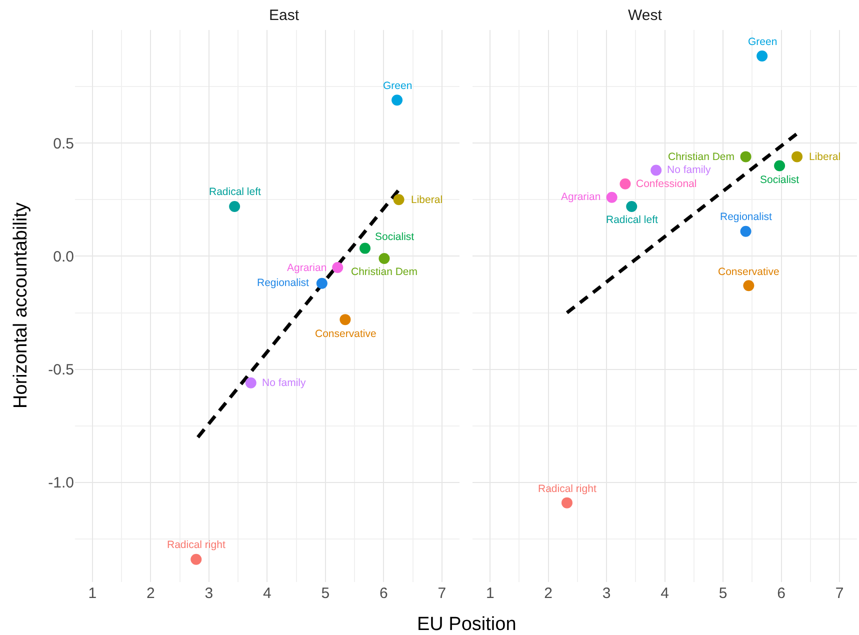  I want to click on chart-title: East, so click(284, 15).